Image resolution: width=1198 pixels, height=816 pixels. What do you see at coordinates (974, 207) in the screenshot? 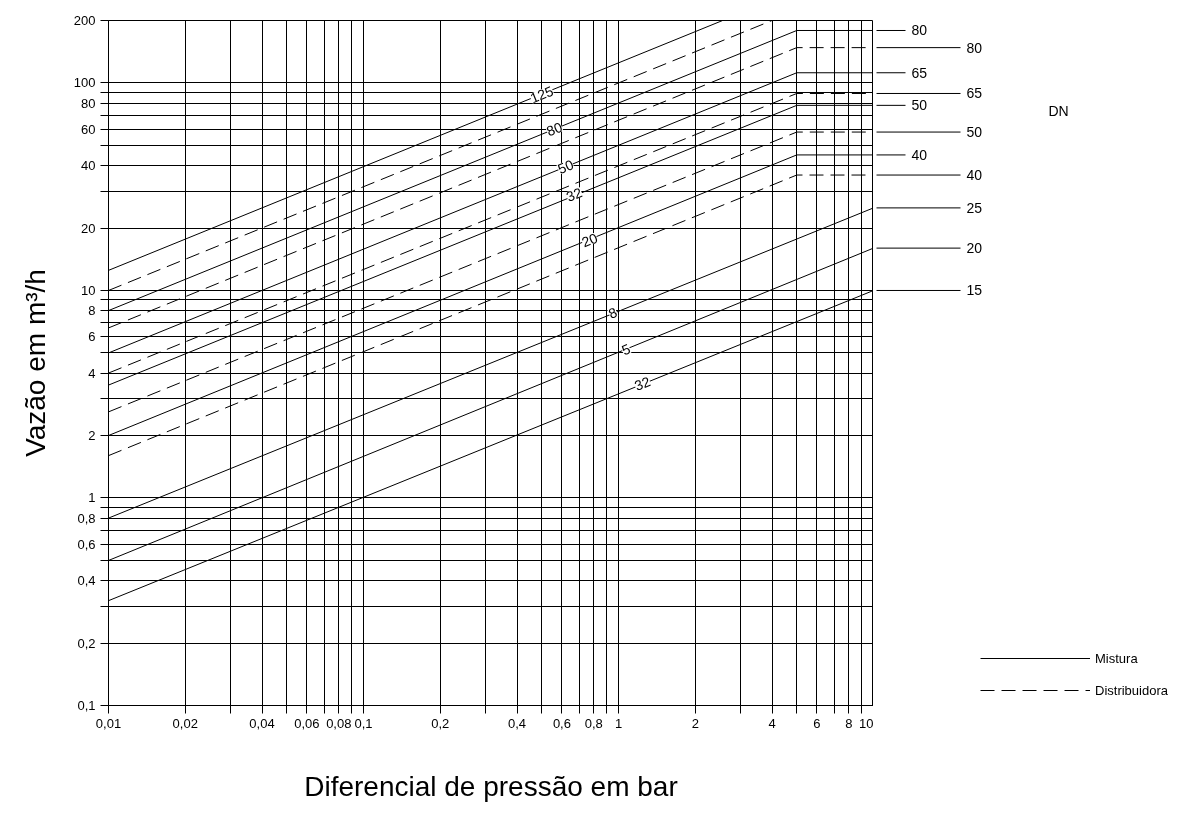
I see `annotation: 25` at bounding box center [974, 207].